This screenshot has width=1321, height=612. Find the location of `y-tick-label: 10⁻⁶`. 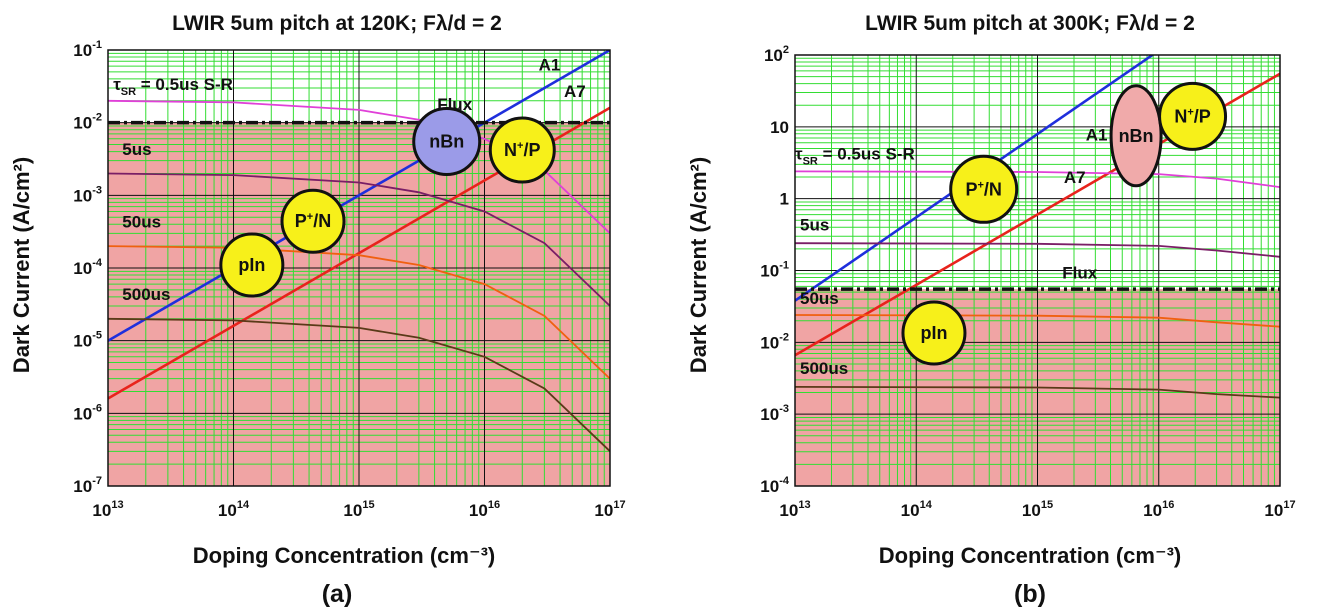

y-tick-label: 10⁻⁶ is located at coordinates (87, 412).